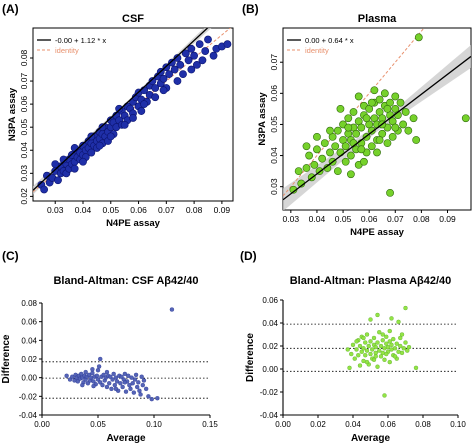  What do you see at coordinates (126, 438) in the screenshot?
I see `x-axis-label: Average` at bounding box center [126, 438].